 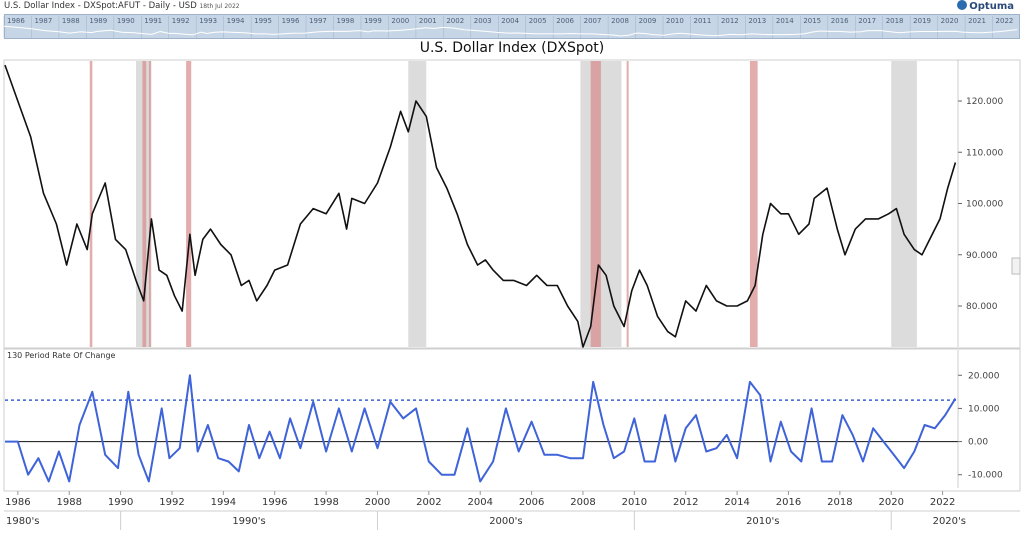 I want to click on x-tick-label: 1996, so click(x=274, y=502).